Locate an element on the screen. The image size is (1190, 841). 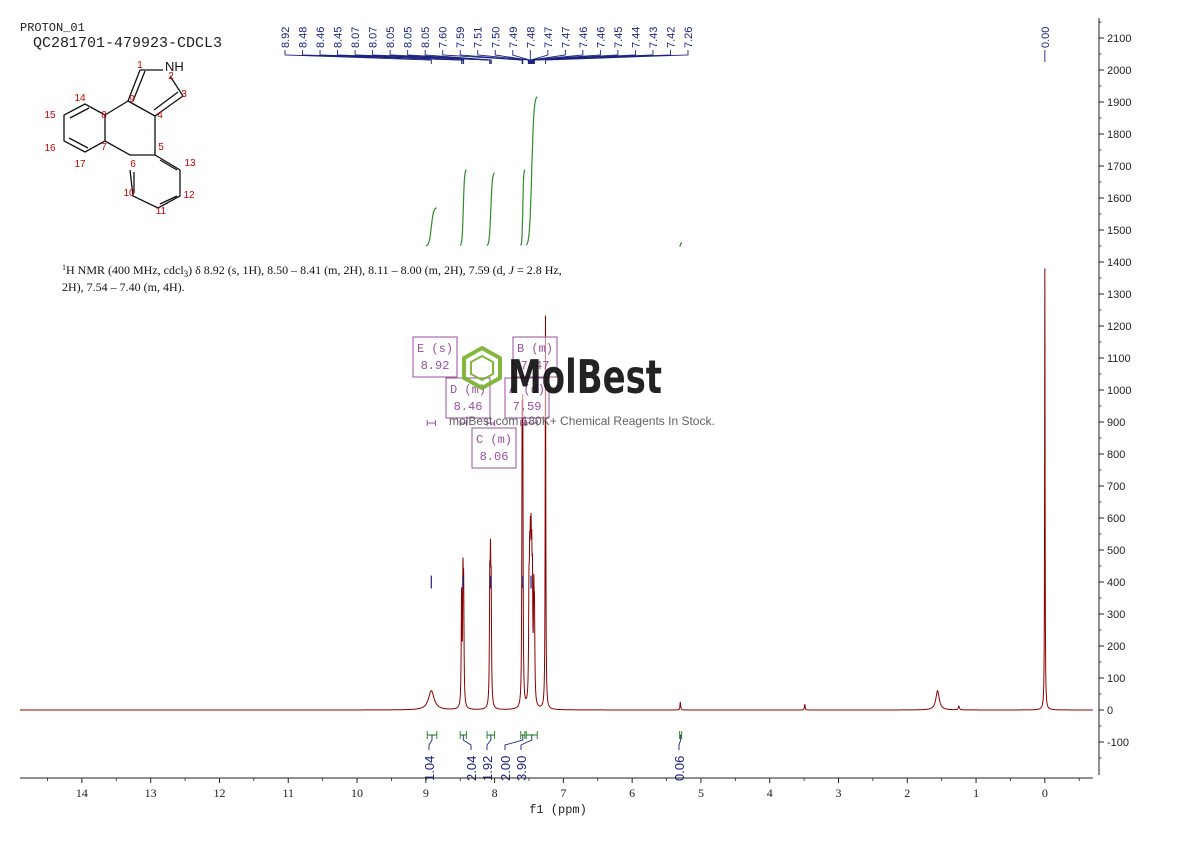
y-tick-label: 1700 is located at coordinates (1119, 167).